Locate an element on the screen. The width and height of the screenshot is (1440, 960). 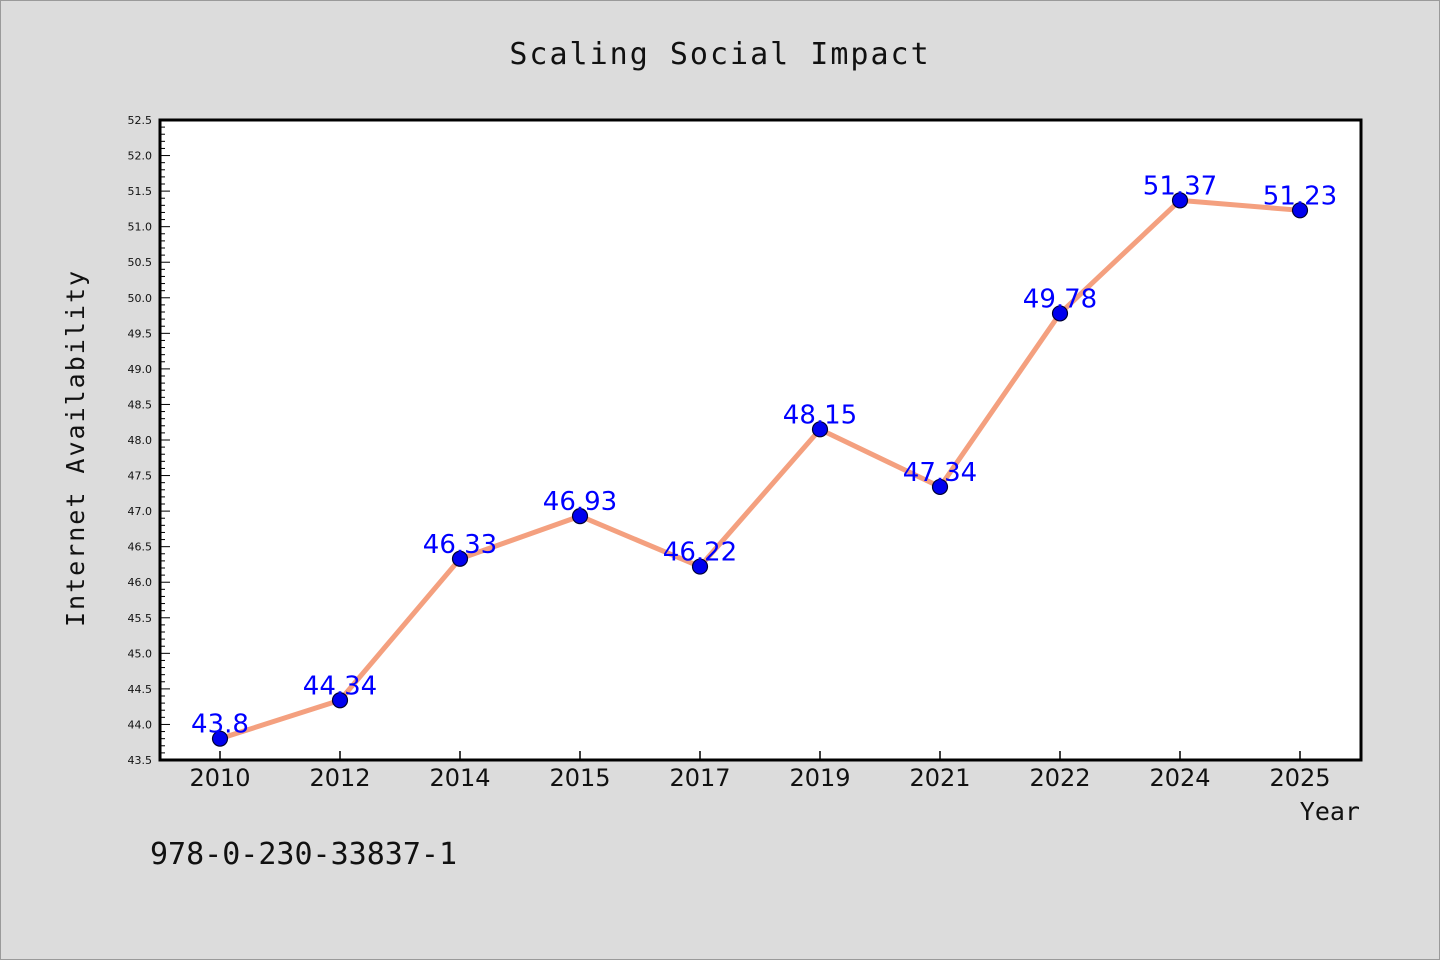
y-tick-label: 47.5 is located at coordinates (140, 476).